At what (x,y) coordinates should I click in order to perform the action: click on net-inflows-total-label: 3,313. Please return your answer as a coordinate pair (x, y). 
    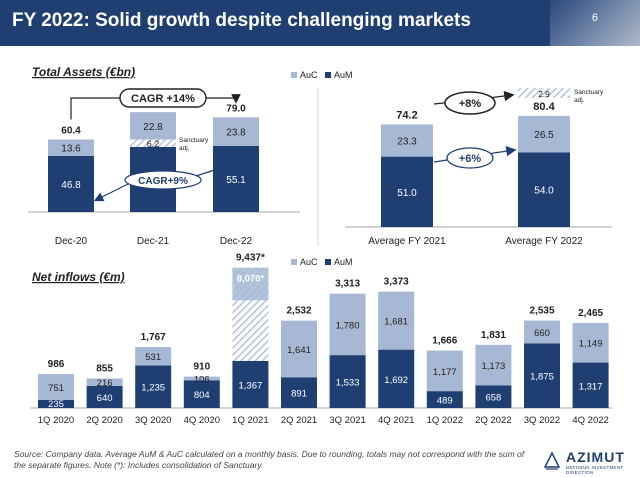
    Looking at the image, I should click on (347, 284).